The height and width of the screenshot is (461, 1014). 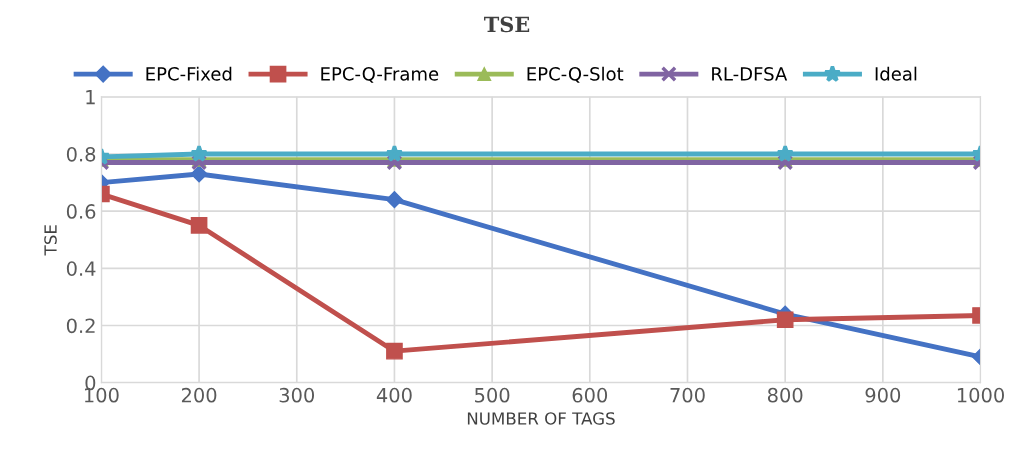 What do you see at coordinates (687, 395) in the screenshot?
I see `x-tick-label: 700` at bounding box center [687, 395].